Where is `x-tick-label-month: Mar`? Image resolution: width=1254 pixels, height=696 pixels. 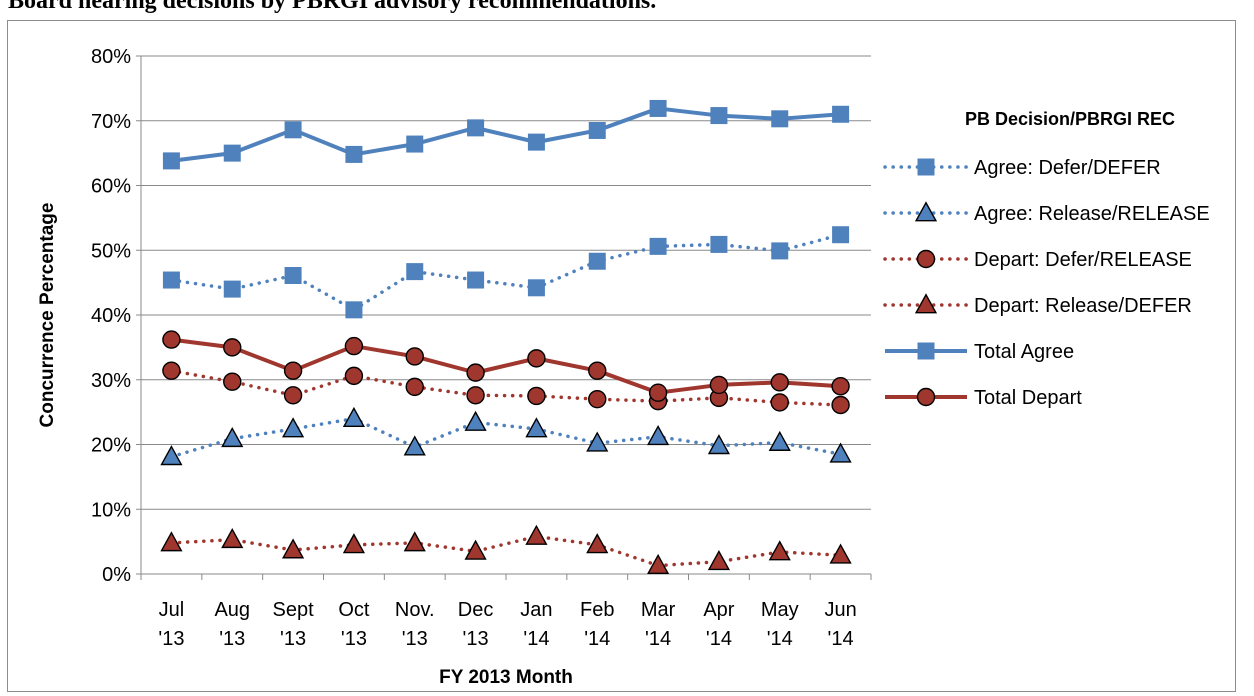 x-tick-label-month: Mar is located at coordinates (658, 610).